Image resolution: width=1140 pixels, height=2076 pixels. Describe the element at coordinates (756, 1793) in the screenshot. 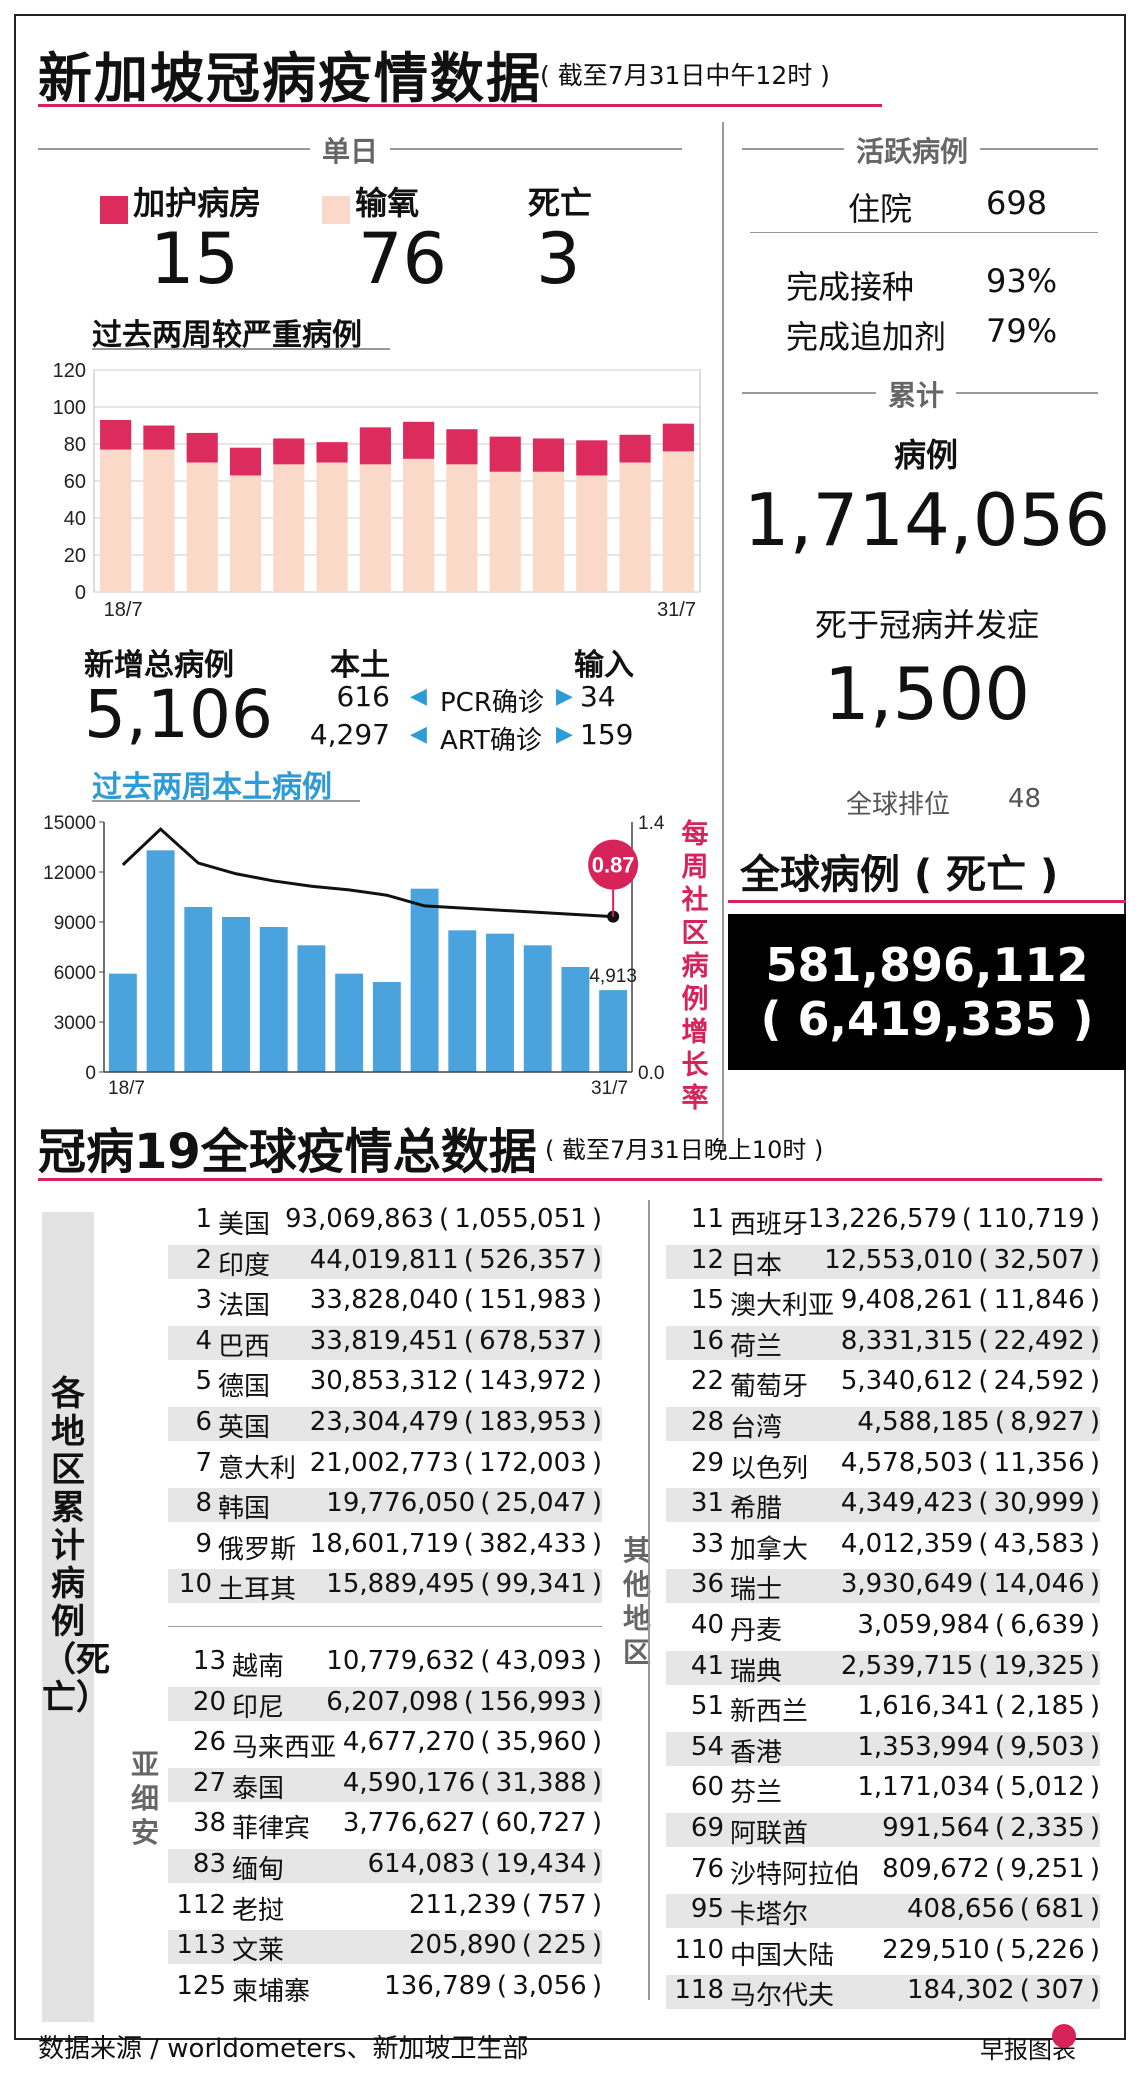

I see `row-country: 芬兰` at that location.